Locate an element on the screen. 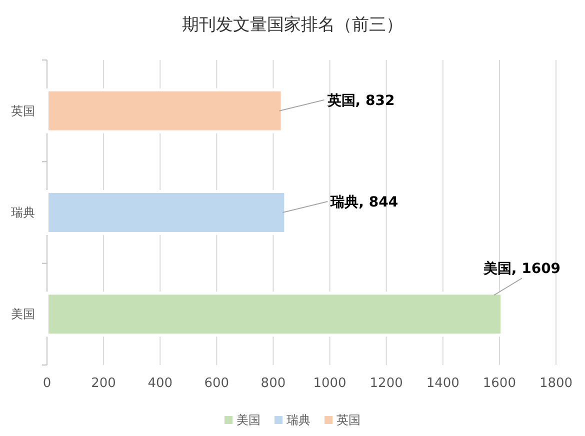  x-tick-label: 200 is located at coordinates (103, 383).